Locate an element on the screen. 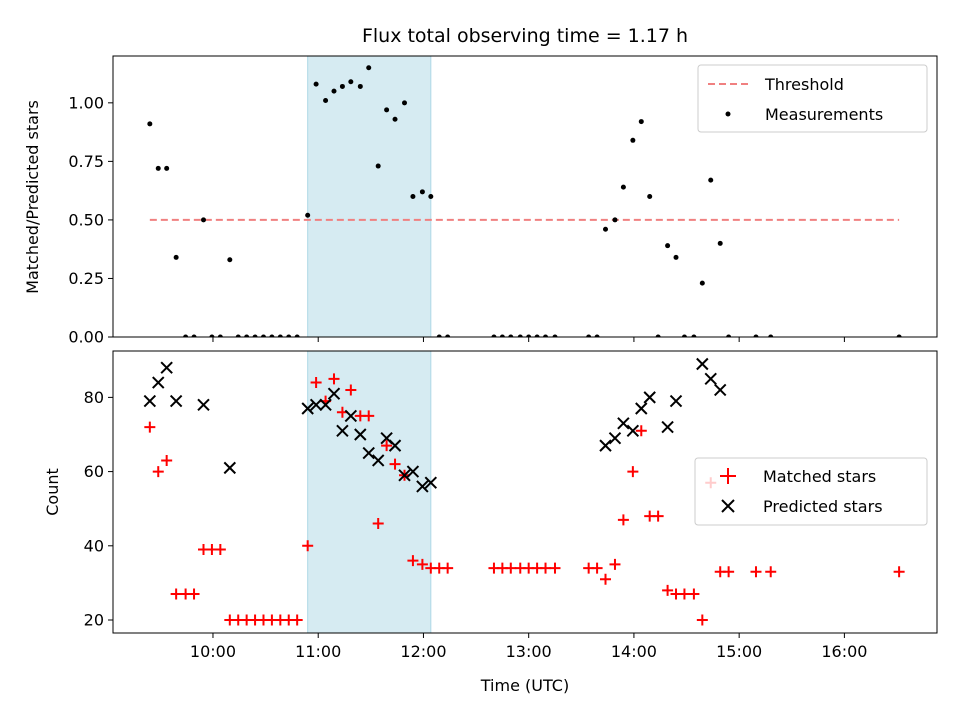 Image resolution: width=960 pixels, height=720 pixels. bottom-y-tick-label-2: 60 is located at coordinates (94, 471).